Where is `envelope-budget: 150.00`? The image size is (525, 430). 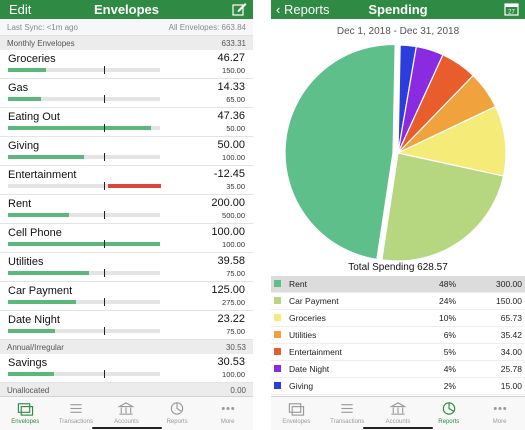 envelope-budget: 150.00 is located at coordinates (233, 70).